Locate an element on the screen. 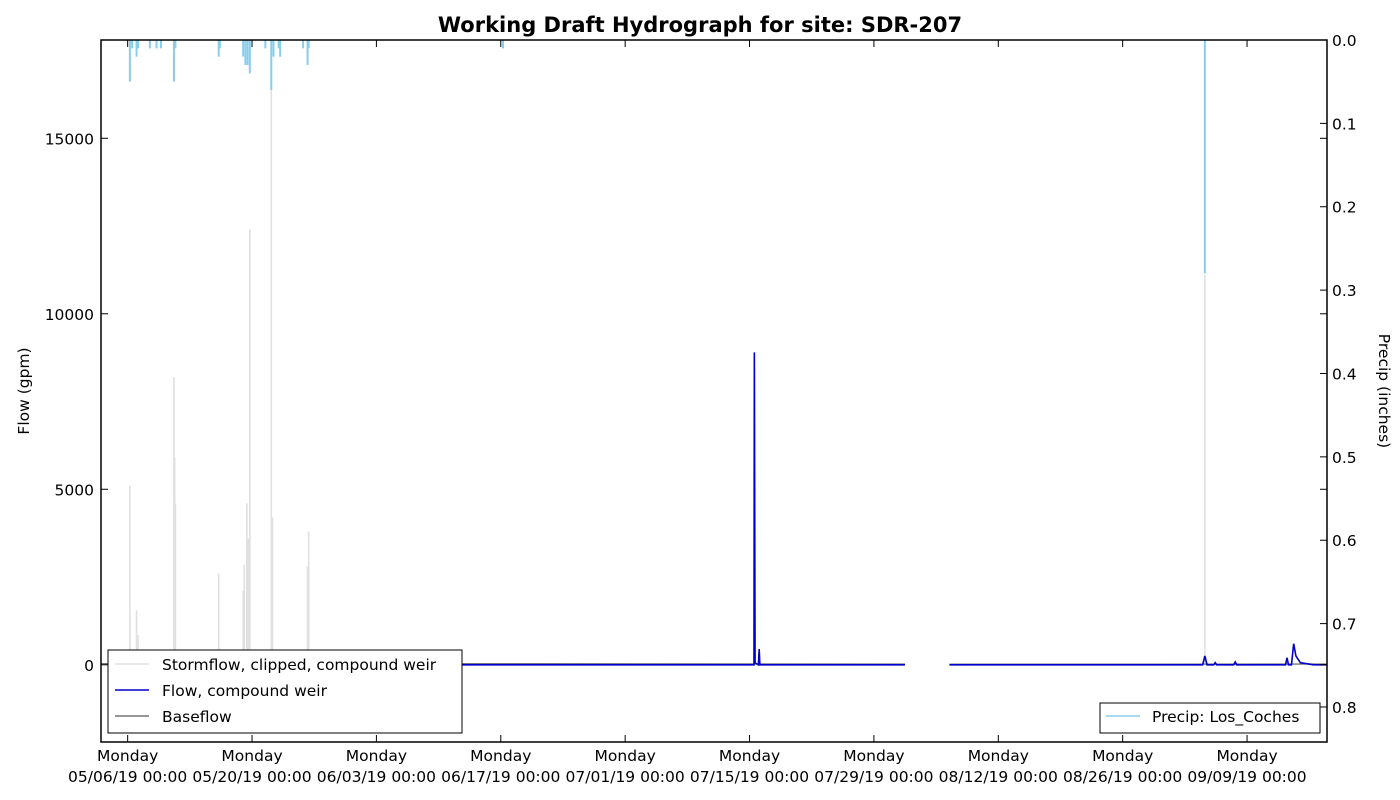  y2-tick-label: 0.8 is located at coordinates (1344, 708).